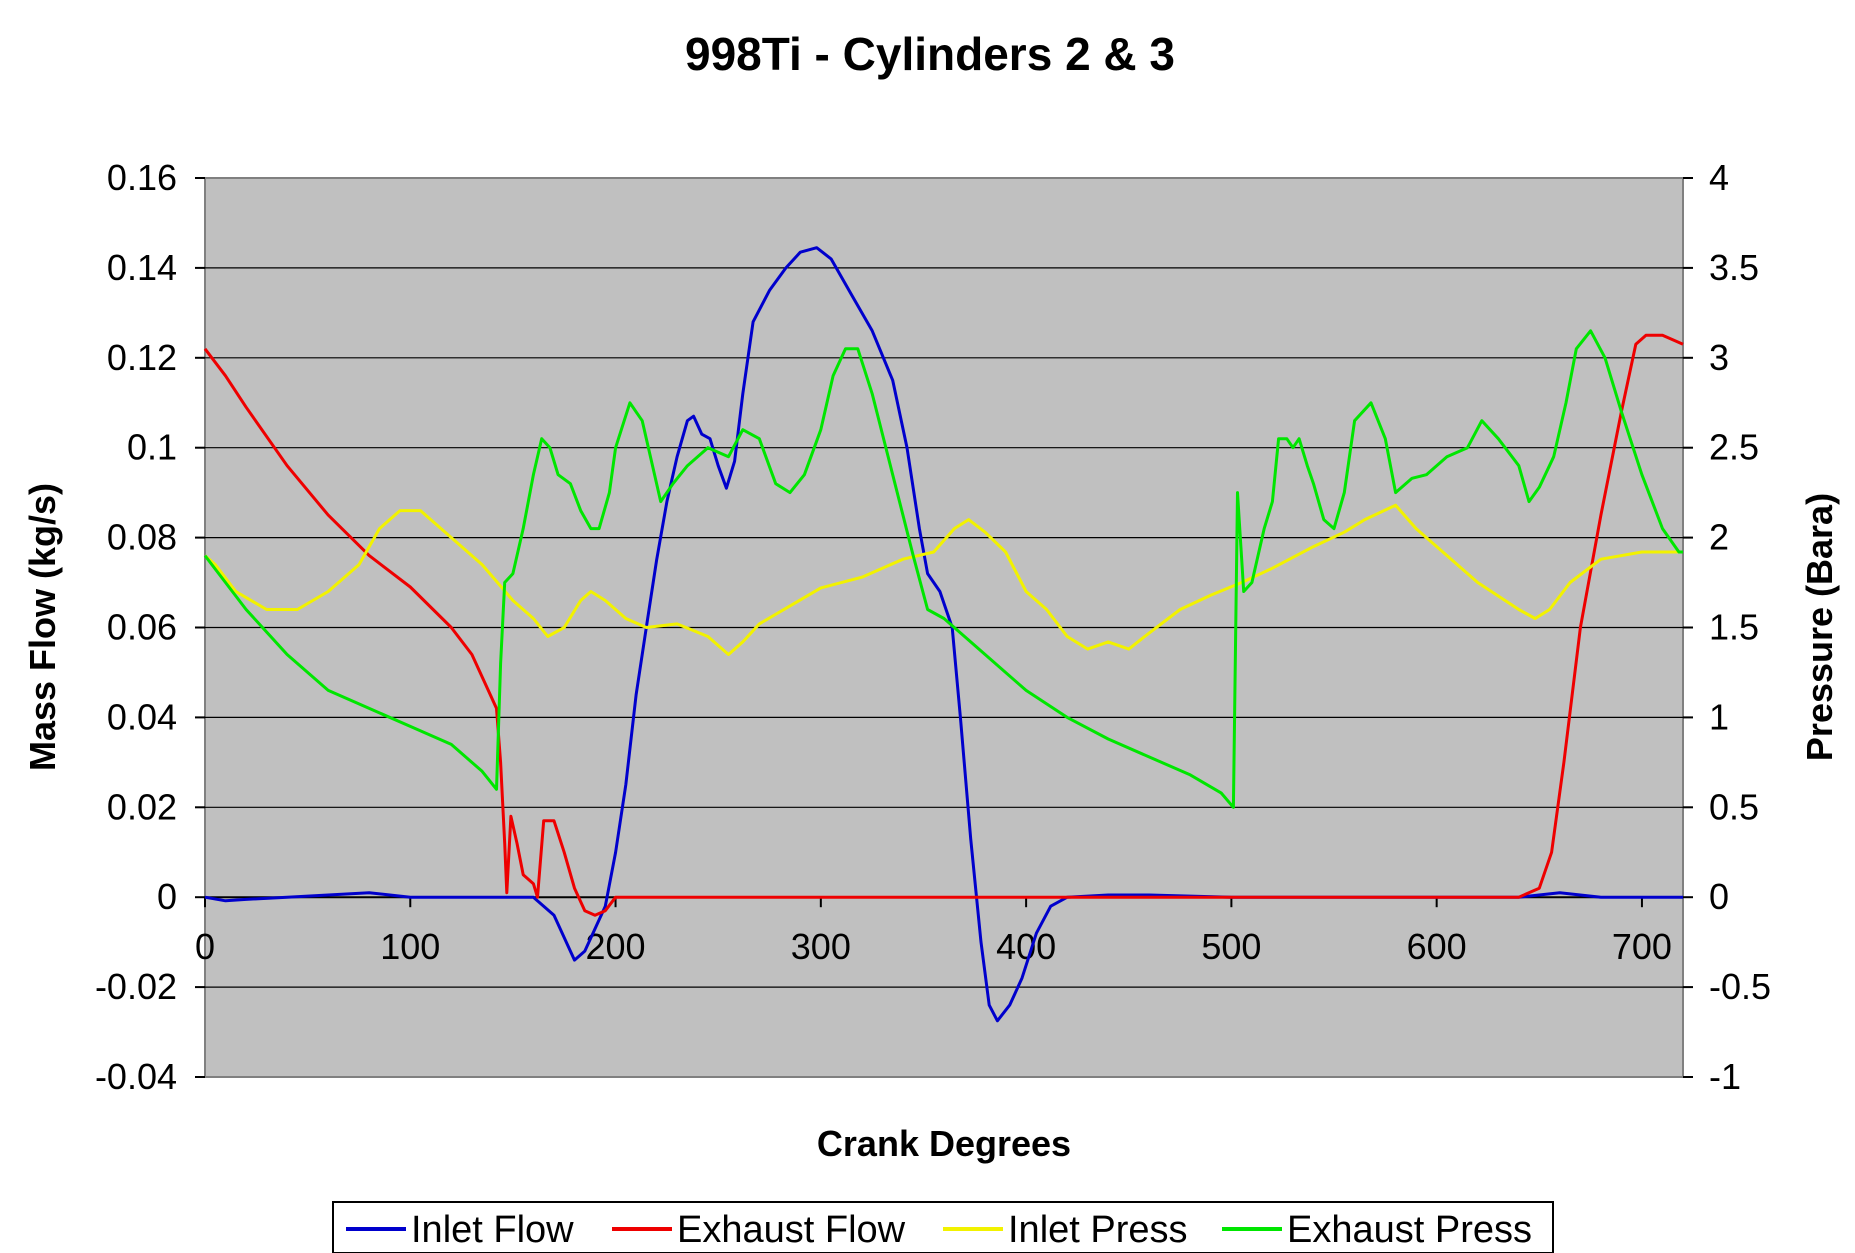 The image size is (1855, 1253). What do you see at coordinates (943, 579) in the screenshot?
I see `series-line-inlet-press` at bounding box center [943, 579].